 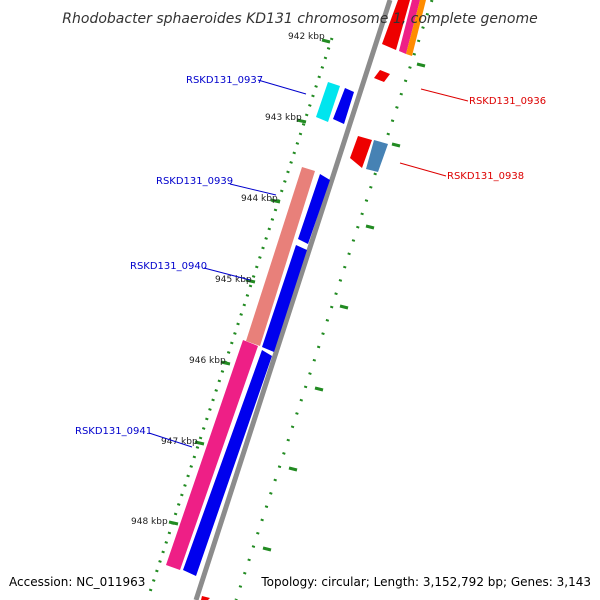 What do you see at coordinates (306, 37) in the screenshot?
I see `kbp-label: 942 kbp` at bounding box center [306, 37].